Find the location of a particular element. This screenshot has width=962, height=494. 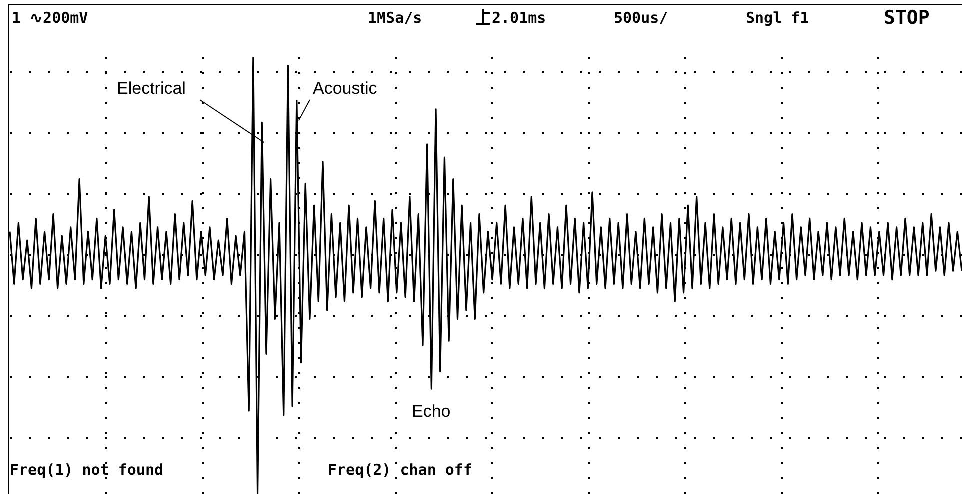

text: 500us/ is located at coordinates (641, 18).